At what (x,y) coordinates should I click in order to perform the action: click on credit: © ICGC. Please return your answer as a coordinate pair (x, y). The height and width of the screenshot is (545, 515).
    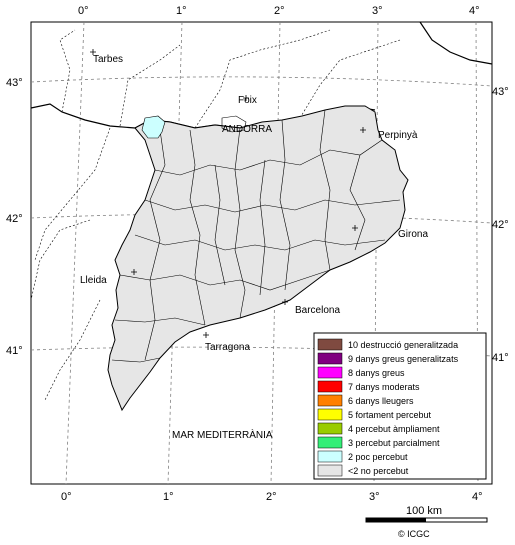
    Looking at the image, I should click on (414, 534).